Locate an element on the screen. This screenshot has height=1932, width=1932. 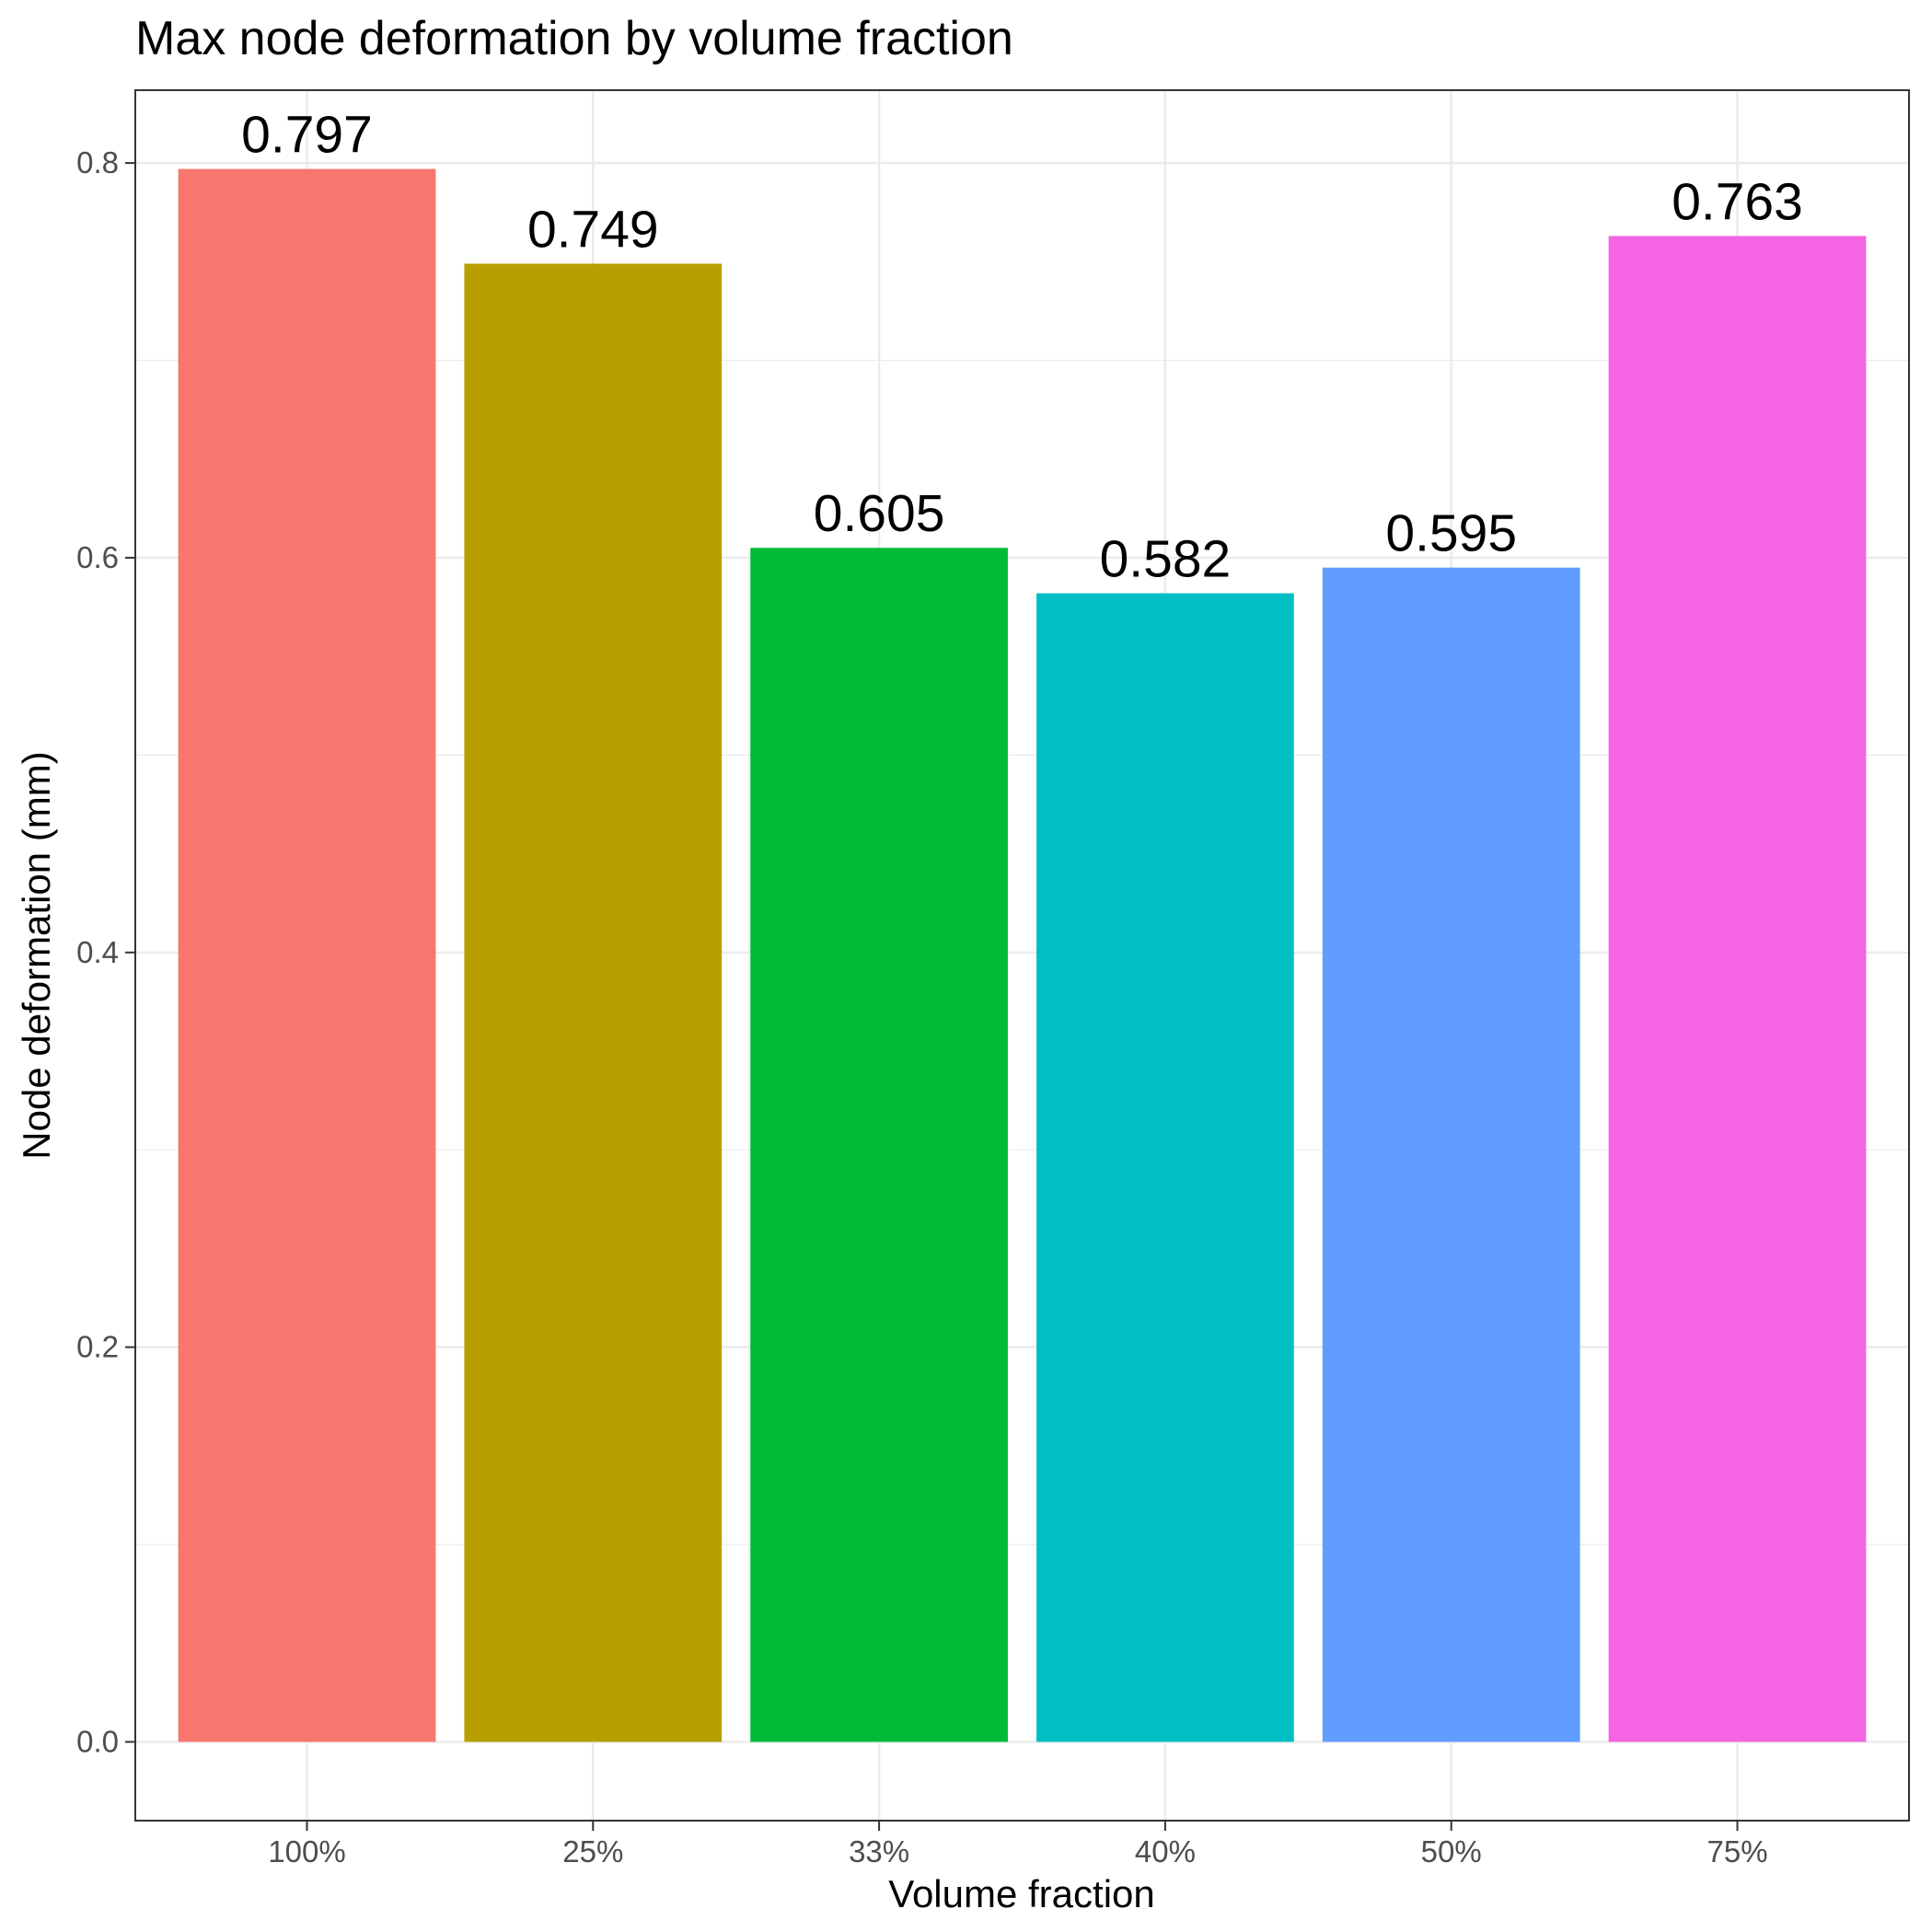
bar-25pct is located at coordinates (594, 1003).